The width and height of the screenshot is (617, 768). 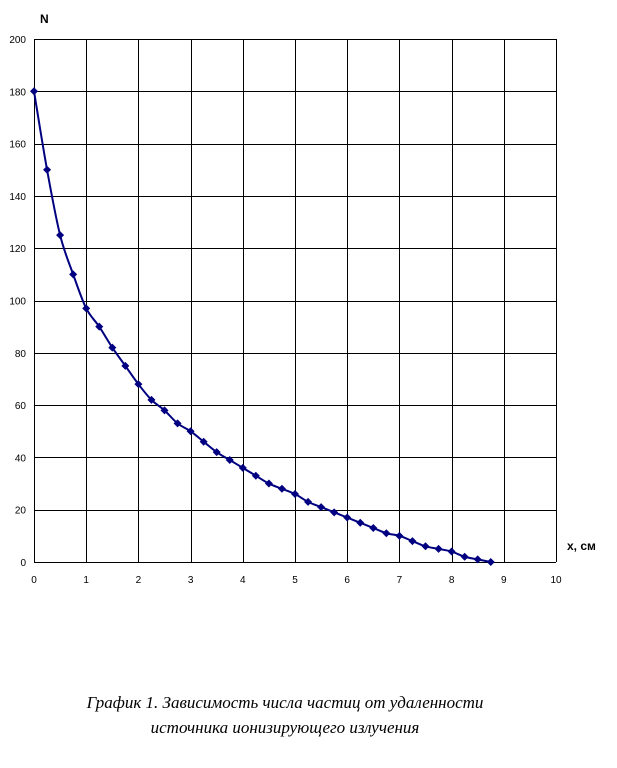 I want to click on y-tick-label: 200, so click(x=17, y=40).